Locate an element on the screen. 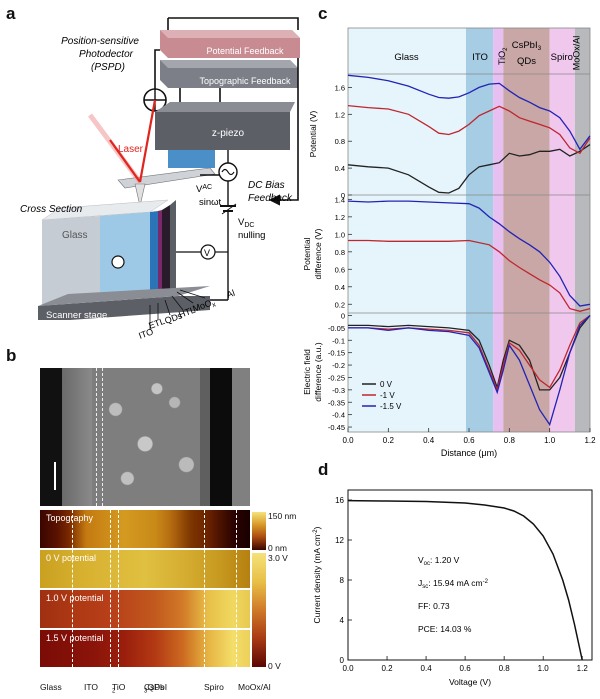 This screenshot has width=600, height=699. cross-section-label: Cross Section is located at coordinates (51, 209).